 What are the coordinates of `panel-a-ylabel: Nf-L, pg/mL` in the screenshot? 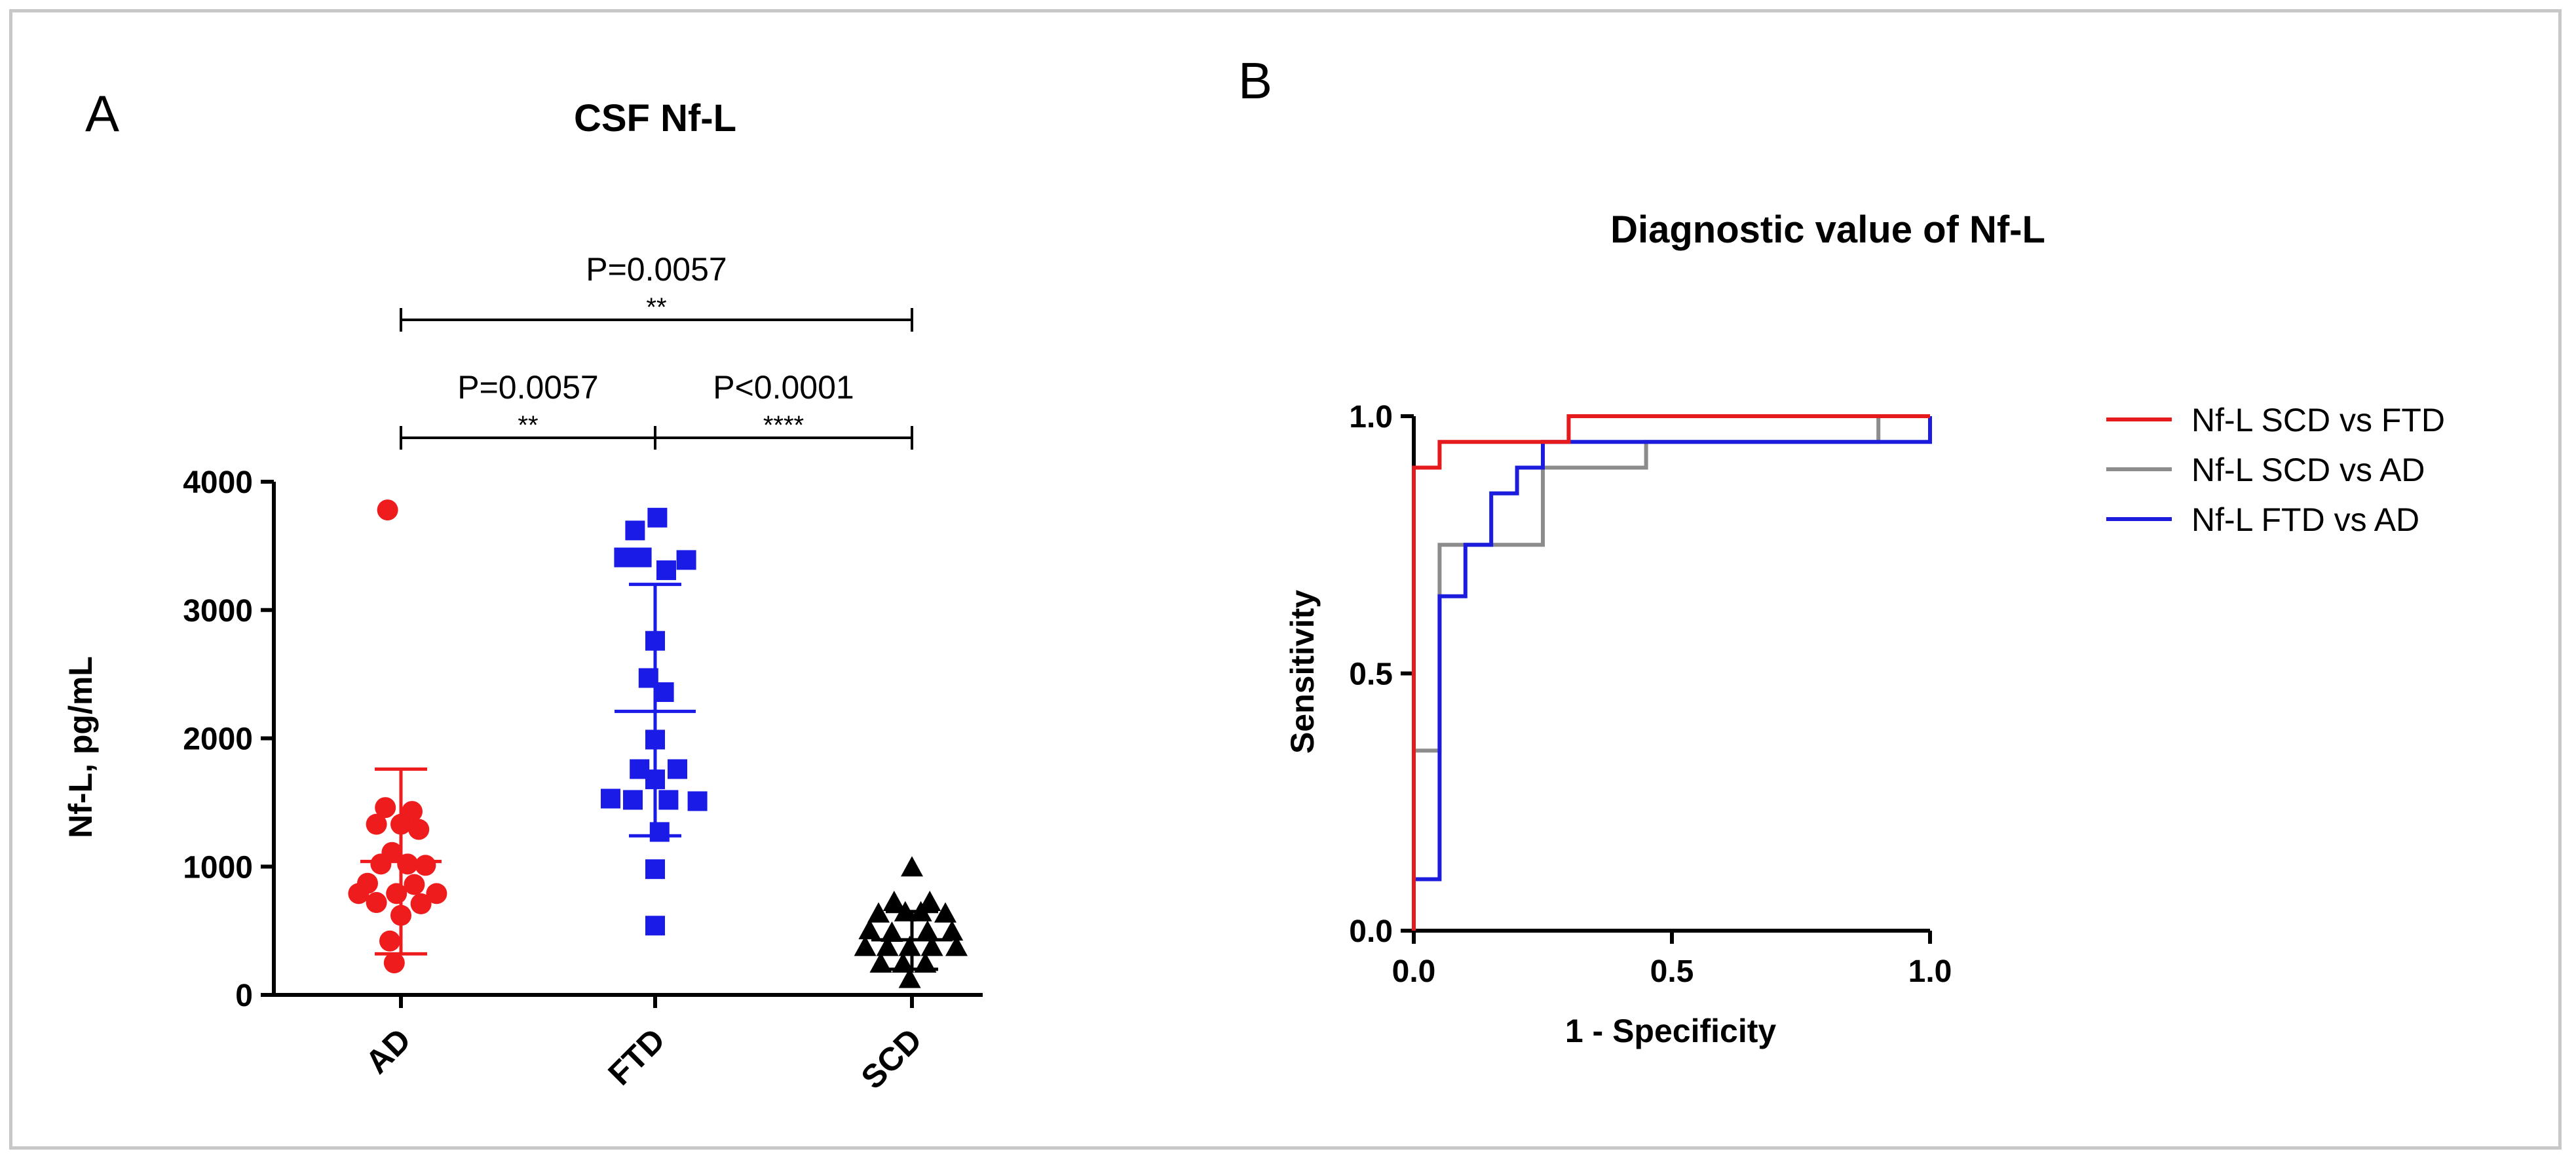 It's located at (80, 747).